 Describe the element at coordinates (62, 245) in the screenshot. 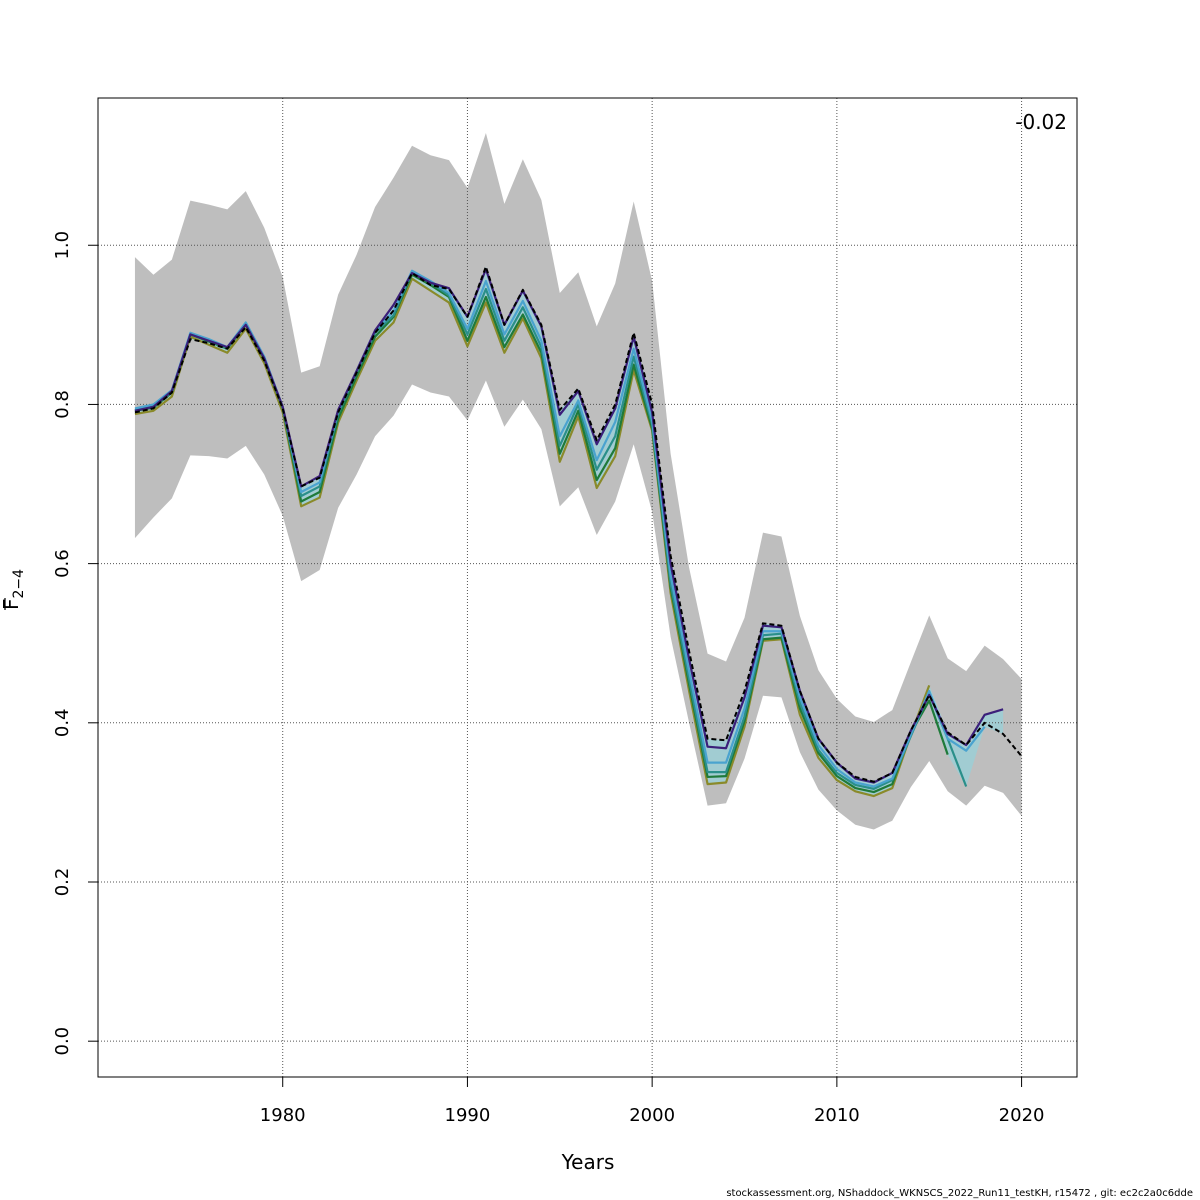

I see `y-tick-label: 1.0` at that location.